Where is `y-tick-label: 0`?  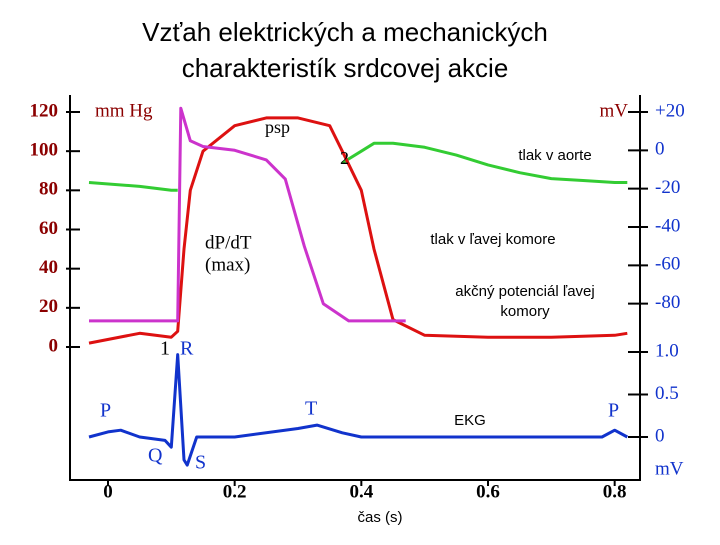 y-tick-label: 0 is located at coordinates (54, 345).